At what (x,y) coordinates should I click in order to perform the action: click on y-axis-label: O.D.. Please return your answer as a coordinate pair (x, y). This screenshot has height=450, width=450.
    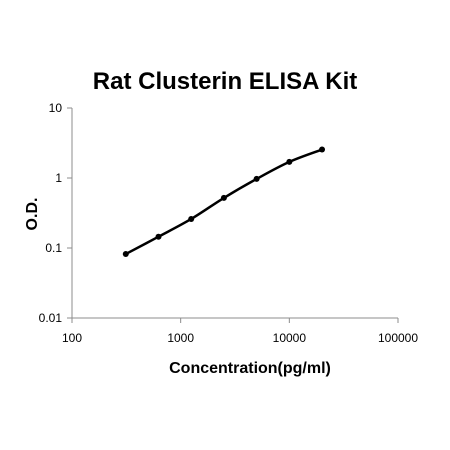
    Looking at the image, I should click on (32, 214).